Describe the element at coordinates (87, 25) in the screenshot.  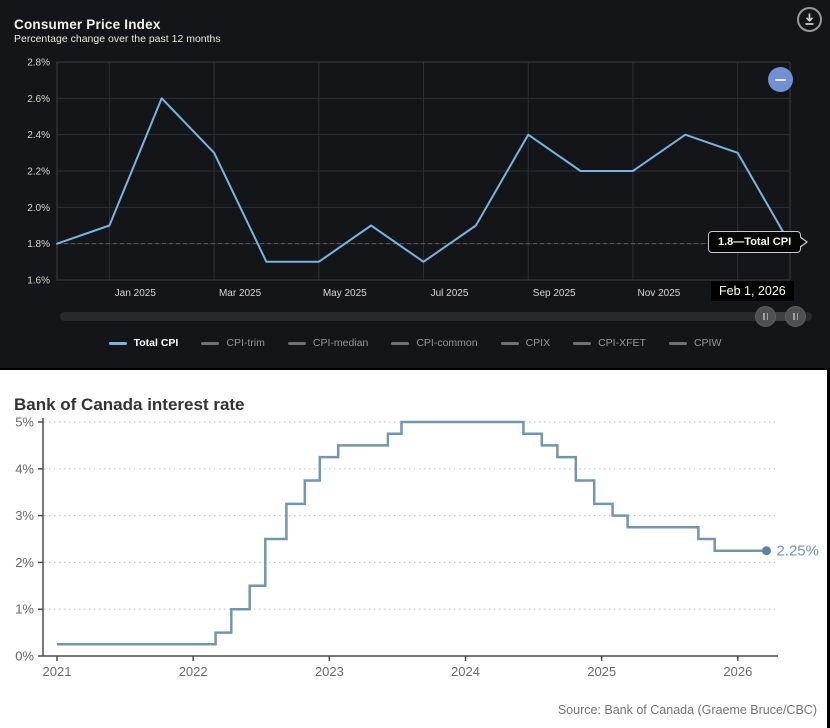
I see `cpi-title: Consumer Price Index` at that location.